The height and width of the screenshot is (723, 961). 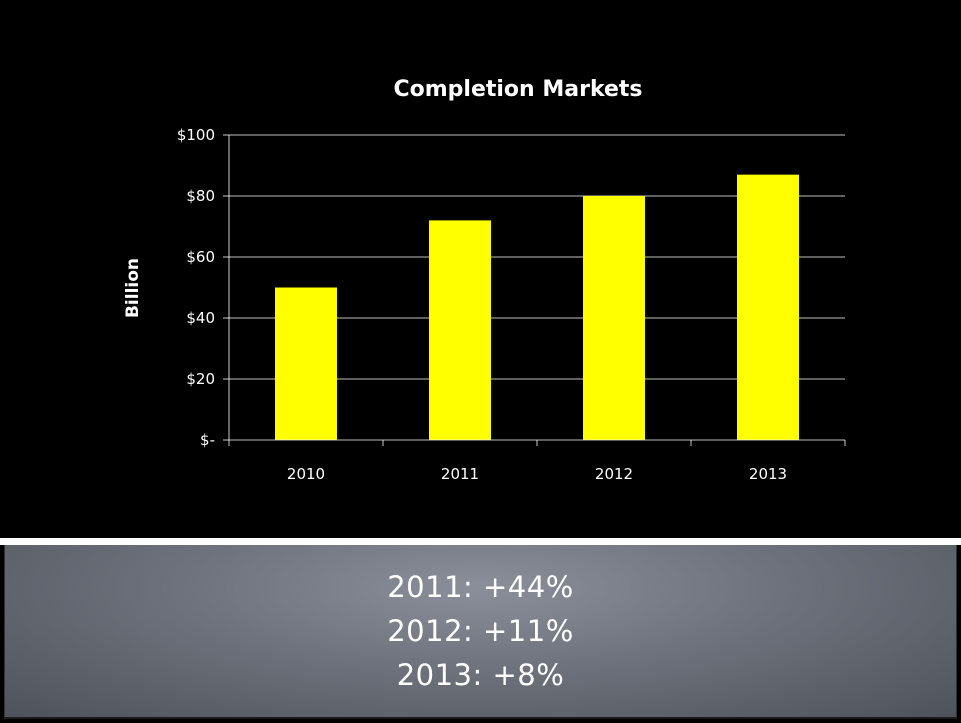 What do you see at coordinates (480, 541) in the screenshot?
I see `divider` at bounding box center [480, 541].